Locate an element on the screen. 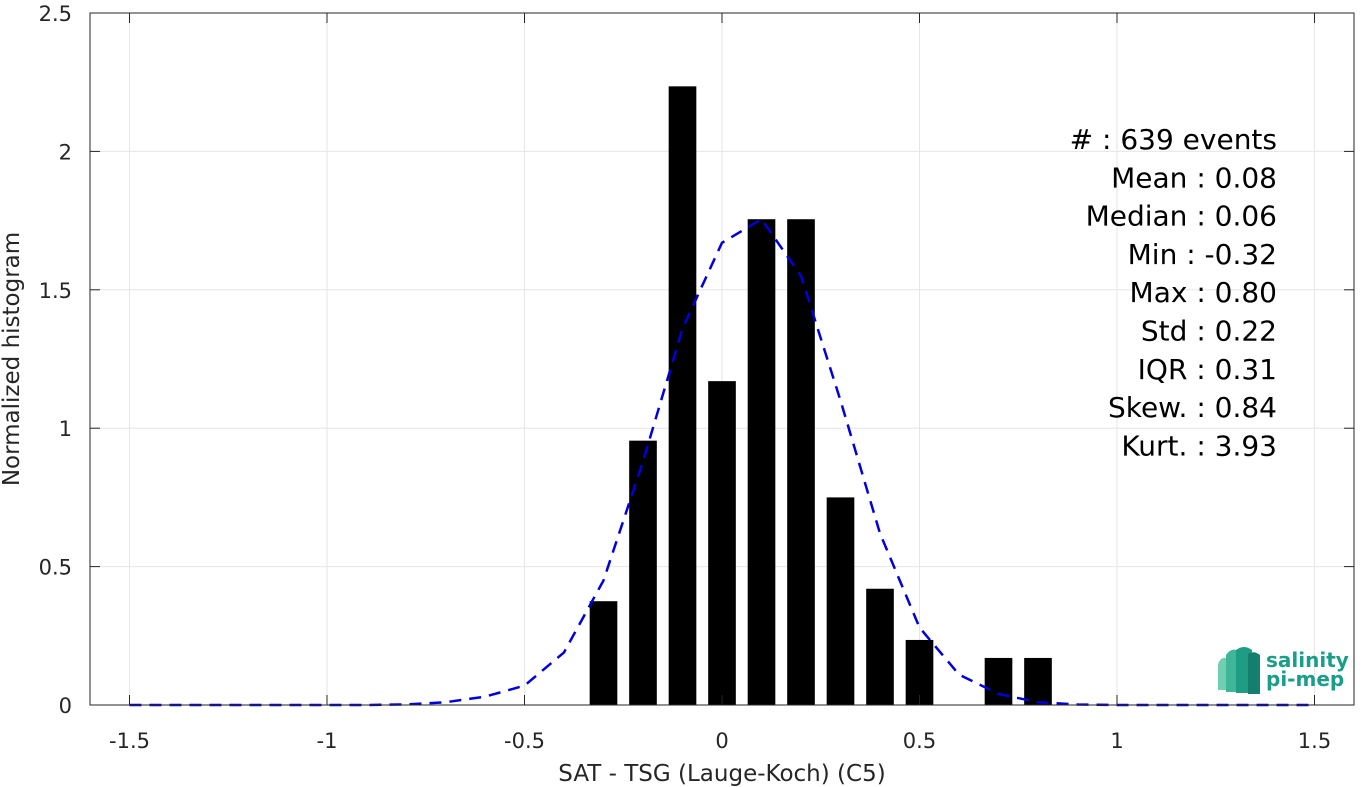 The width and height of the screenshot is (1367, 787). y-tick-label: 0.5 is located at coordinates (55, 568).